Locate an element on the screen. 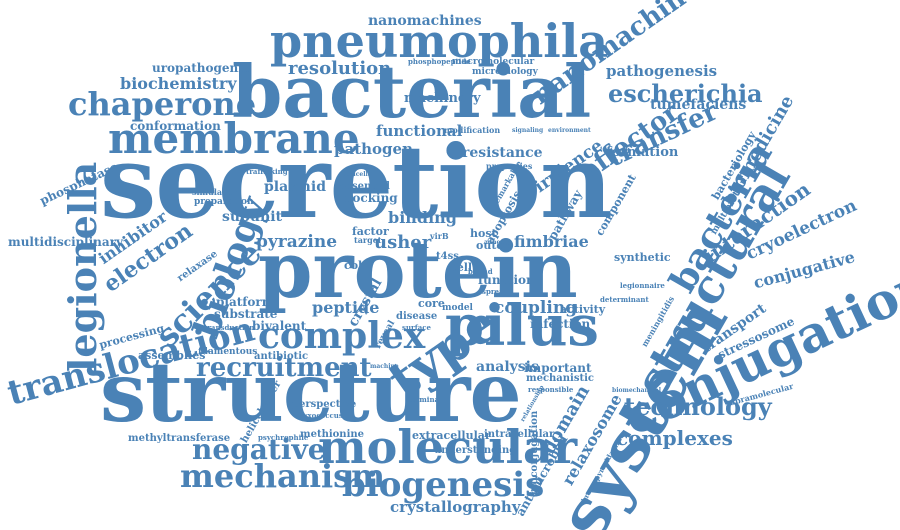  word-activity: activity is located at coordinates (583, 309).